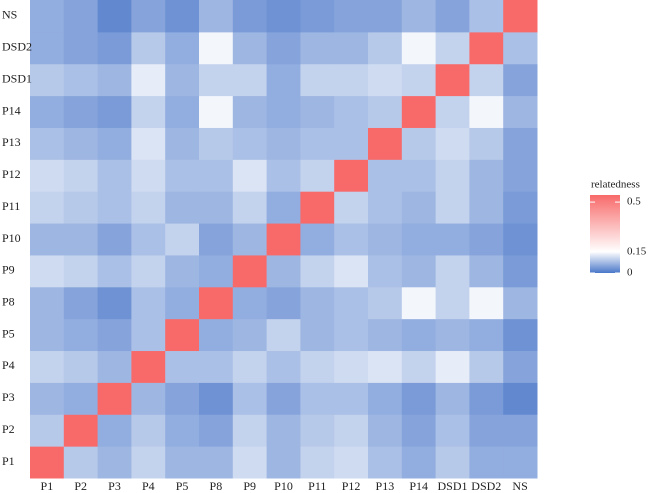 Image resolution: width=669 pixels, height=493 pixels. What do you see at coordinates (216, 486) in the screenshot?
I see `x-tick-label: P8` at bounding box center [216, 486].